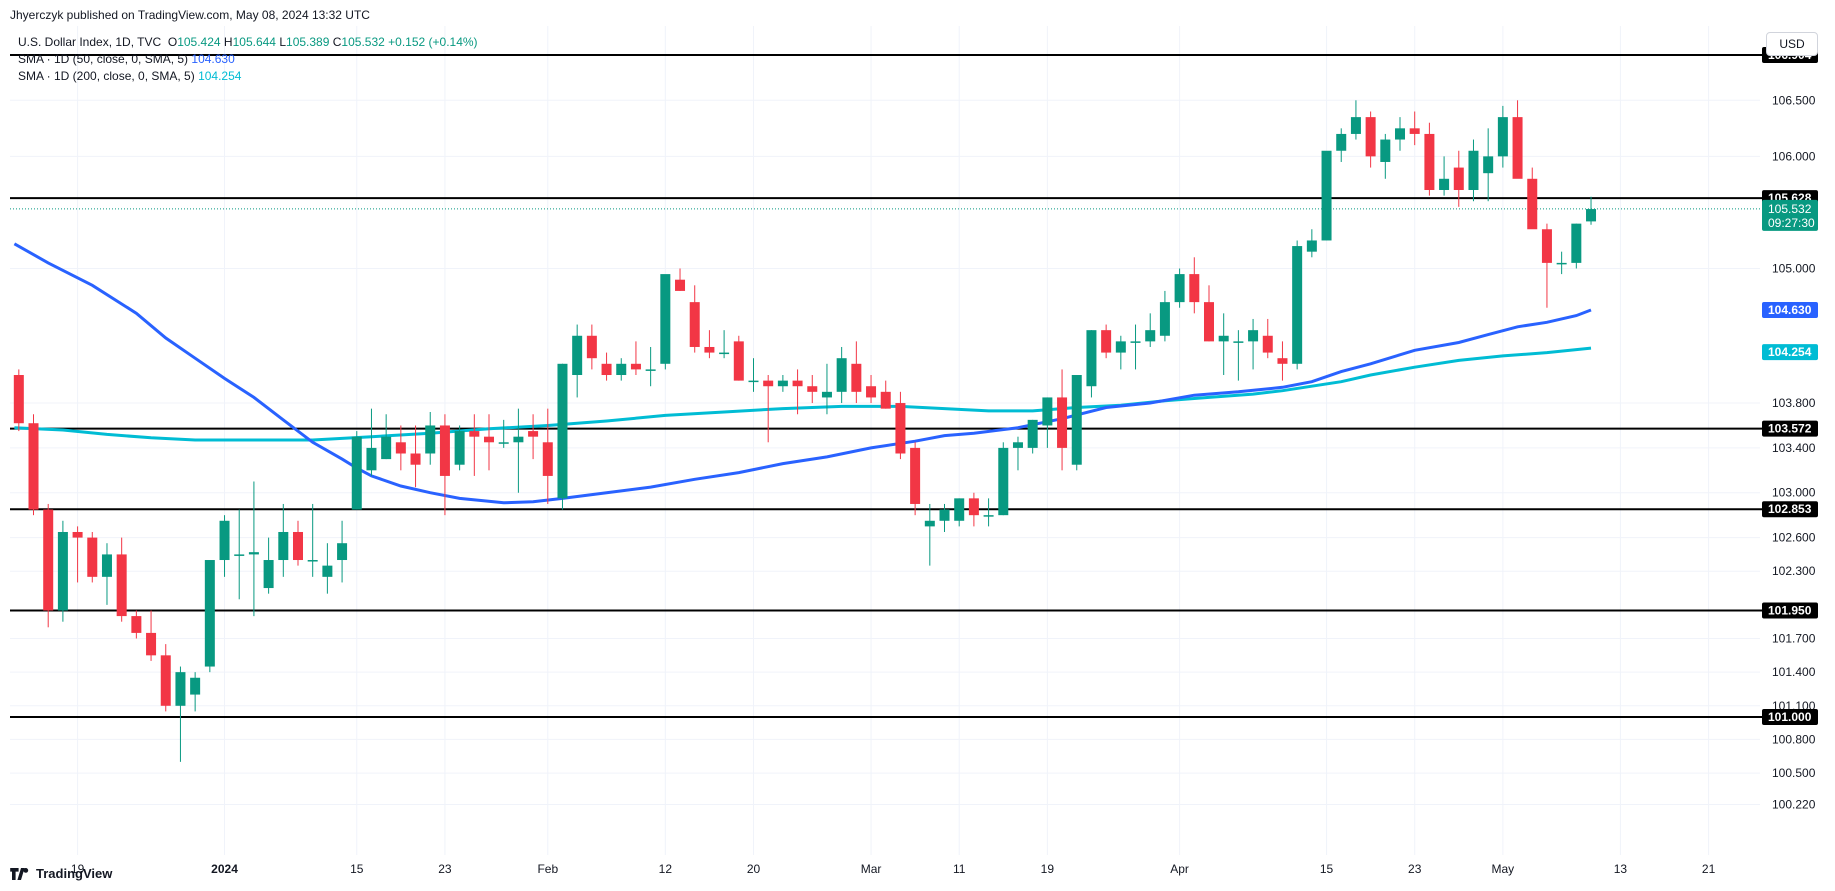 The width and height of the screenshot is (1835, 891). I want to click on sma50-value: 104.630, so click(213, 59).